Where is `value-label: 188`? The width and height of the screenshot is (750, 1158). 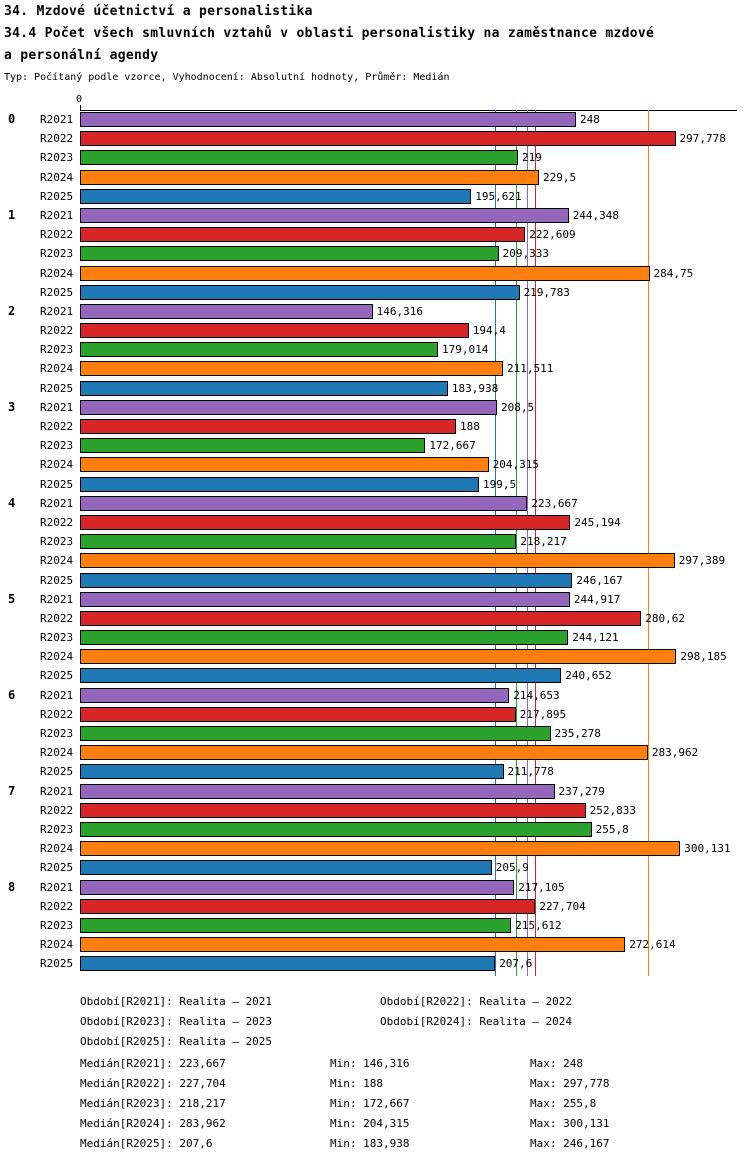 value-label: 188 is located at coordinates (470, 426).